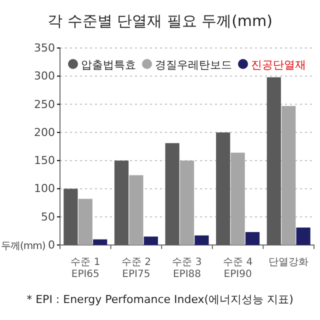 This screenshot has height=320, width=320. Describe the element at coordinates (44, 132) in the screenshot. I see `y-tick-label: 200` at that location.